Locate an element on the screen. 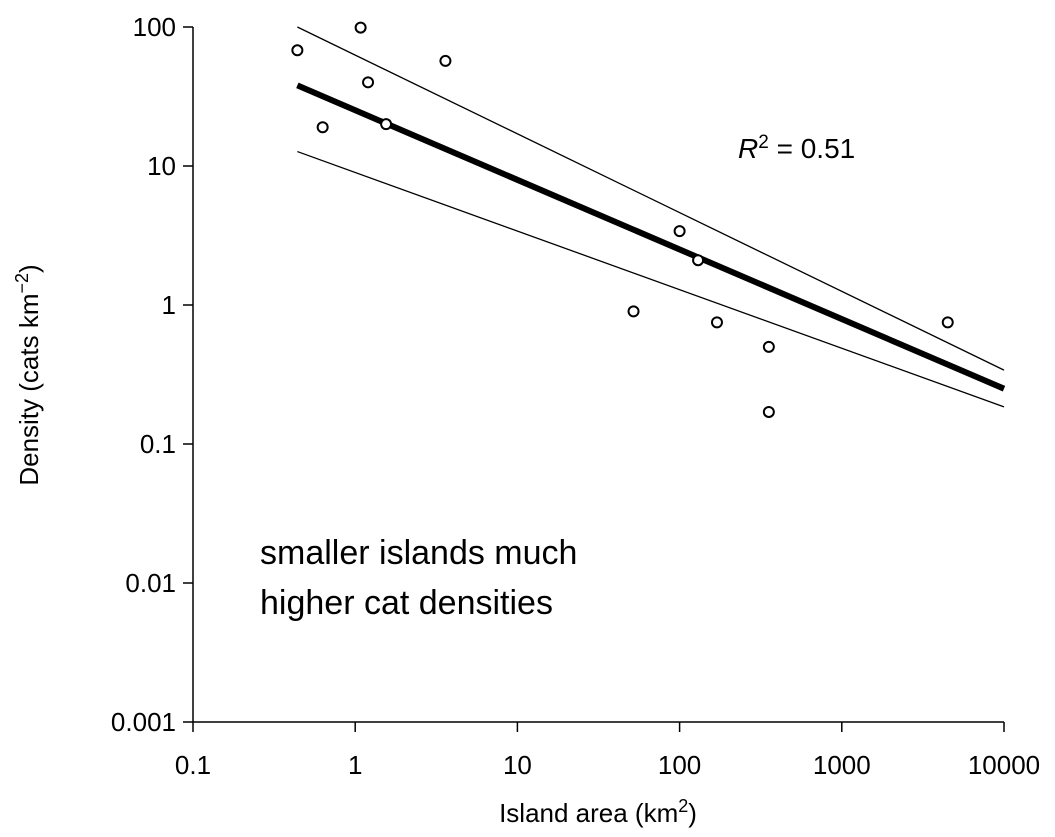 This screenshot has height=837, width=1055. x-axis-title-close: ) is located at coordinates (692, 813).